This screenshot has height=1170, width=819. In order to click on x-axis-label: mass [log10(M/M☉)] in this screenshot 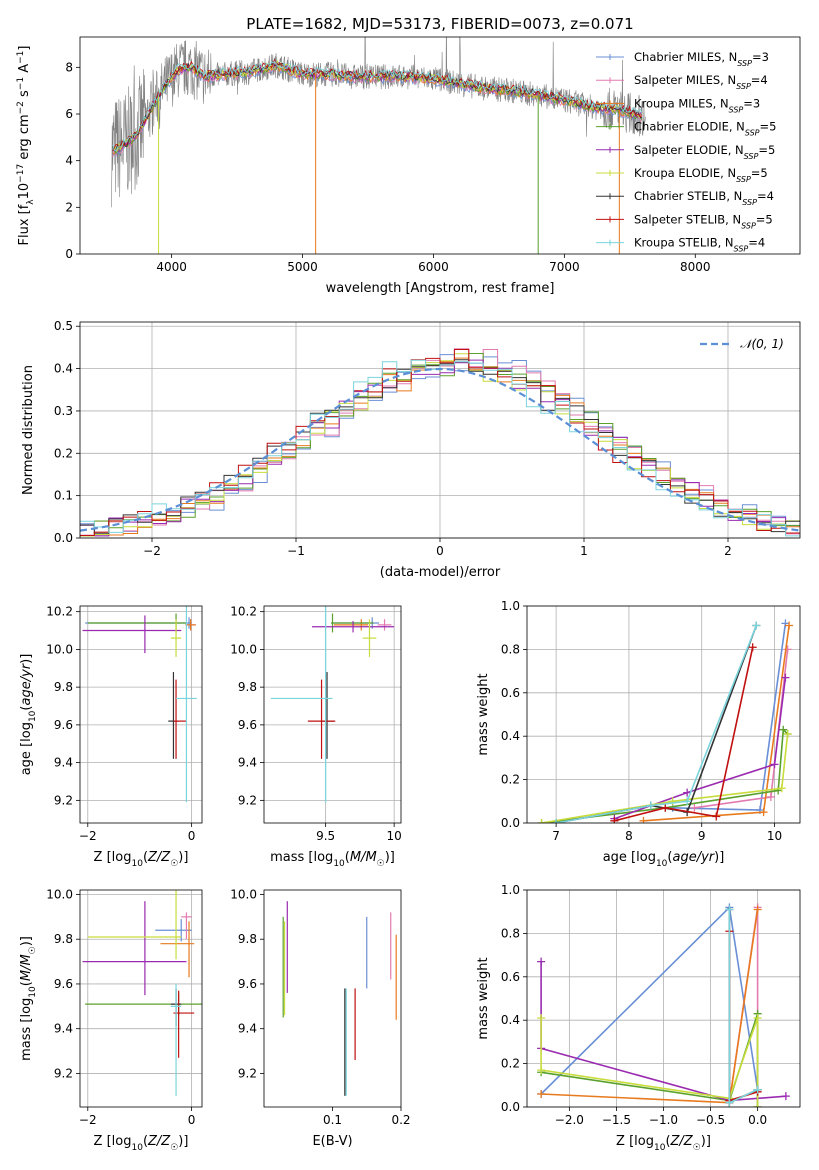, I will do `click(332, 859)`.